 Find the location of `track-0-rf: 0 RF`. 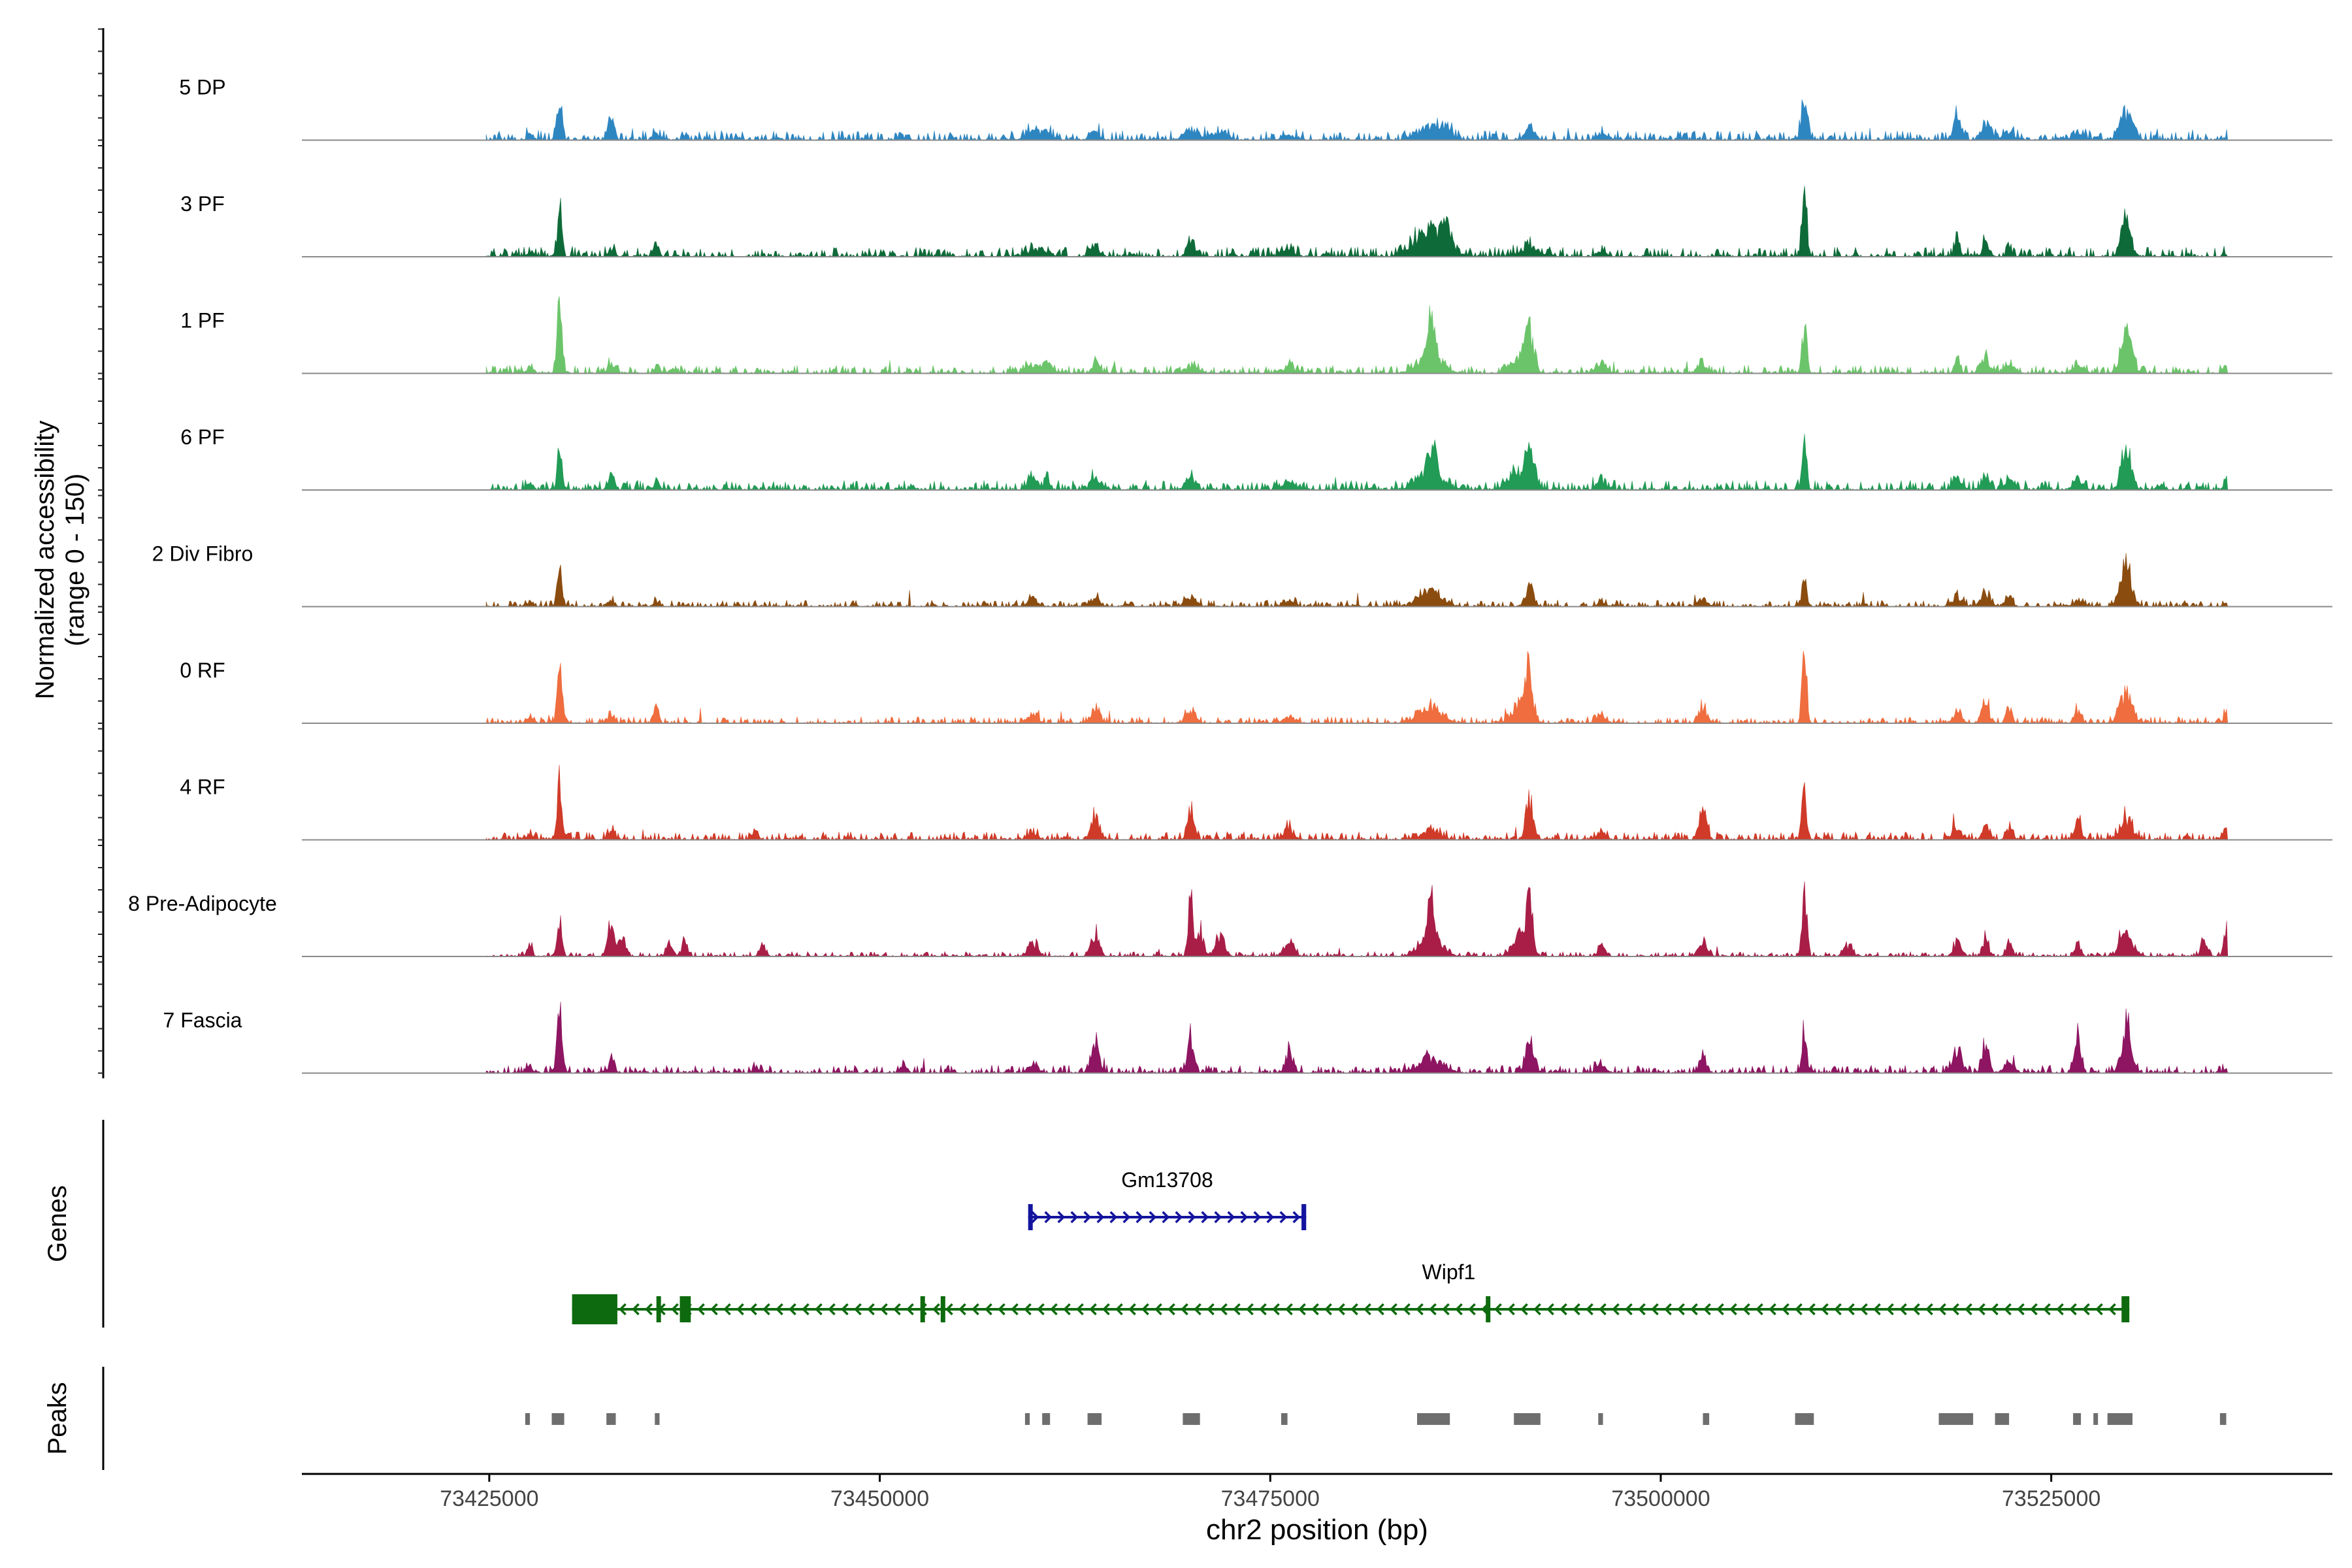

track-0-rf: 0 RF is located at coordinates (1256, 688).